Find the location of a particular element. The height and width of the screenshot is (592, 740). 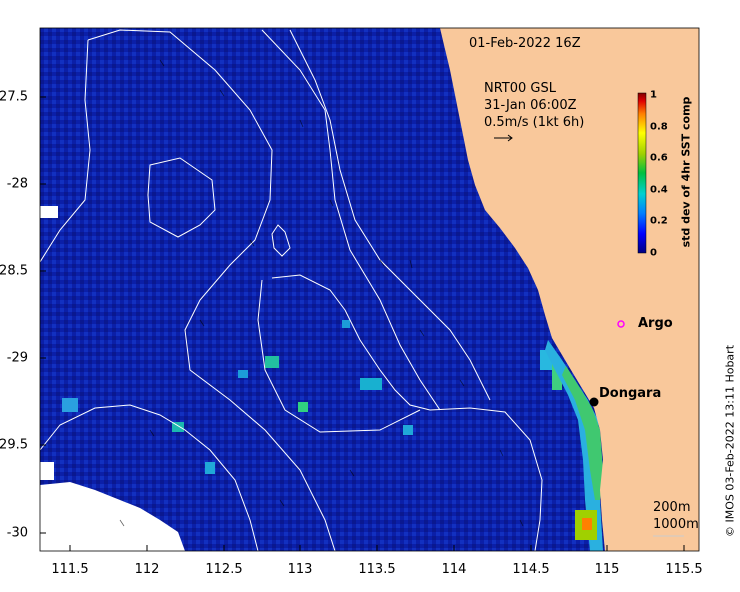

x-tick-label: 114 is located at coordinates (454, 569).